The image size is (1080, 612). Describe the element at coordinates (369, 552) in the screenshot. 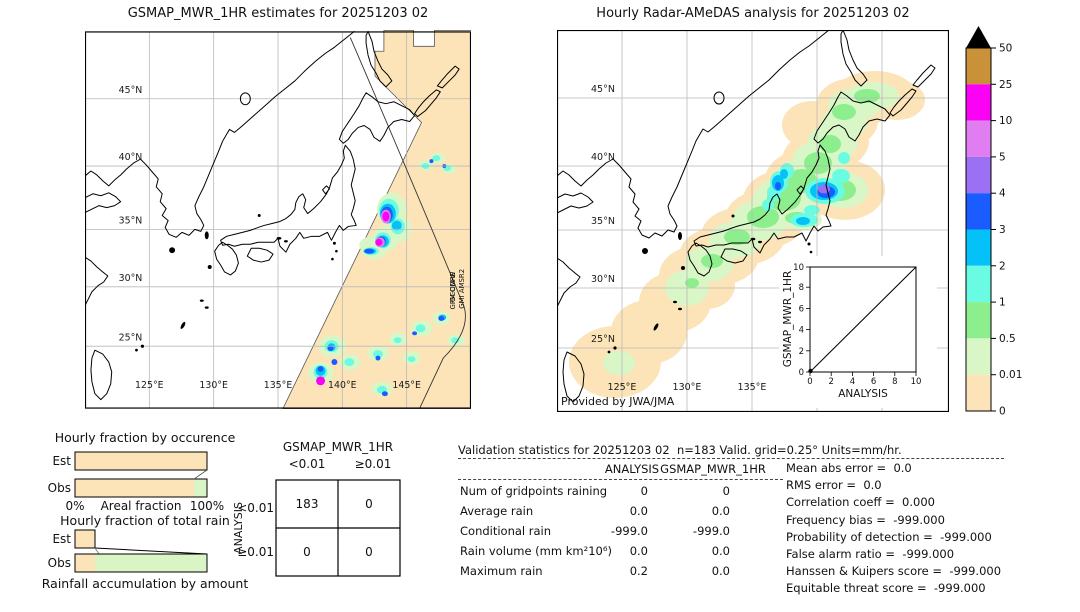

I see `contingency-cell-11: 0` at that location.